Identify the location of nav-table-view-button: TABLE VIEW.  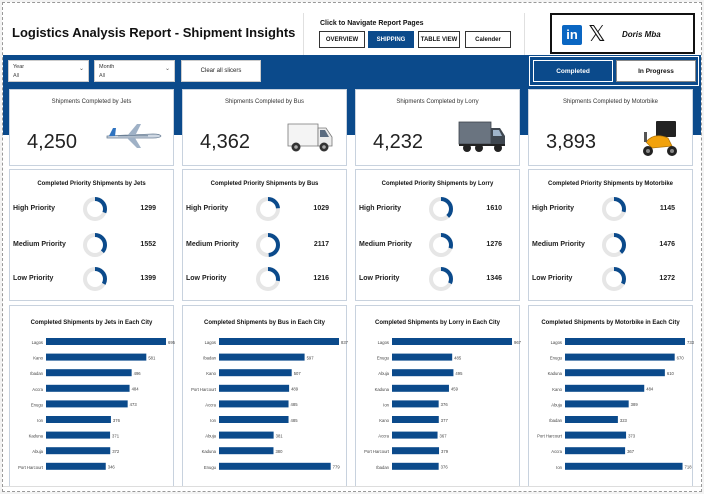
(439, 39).